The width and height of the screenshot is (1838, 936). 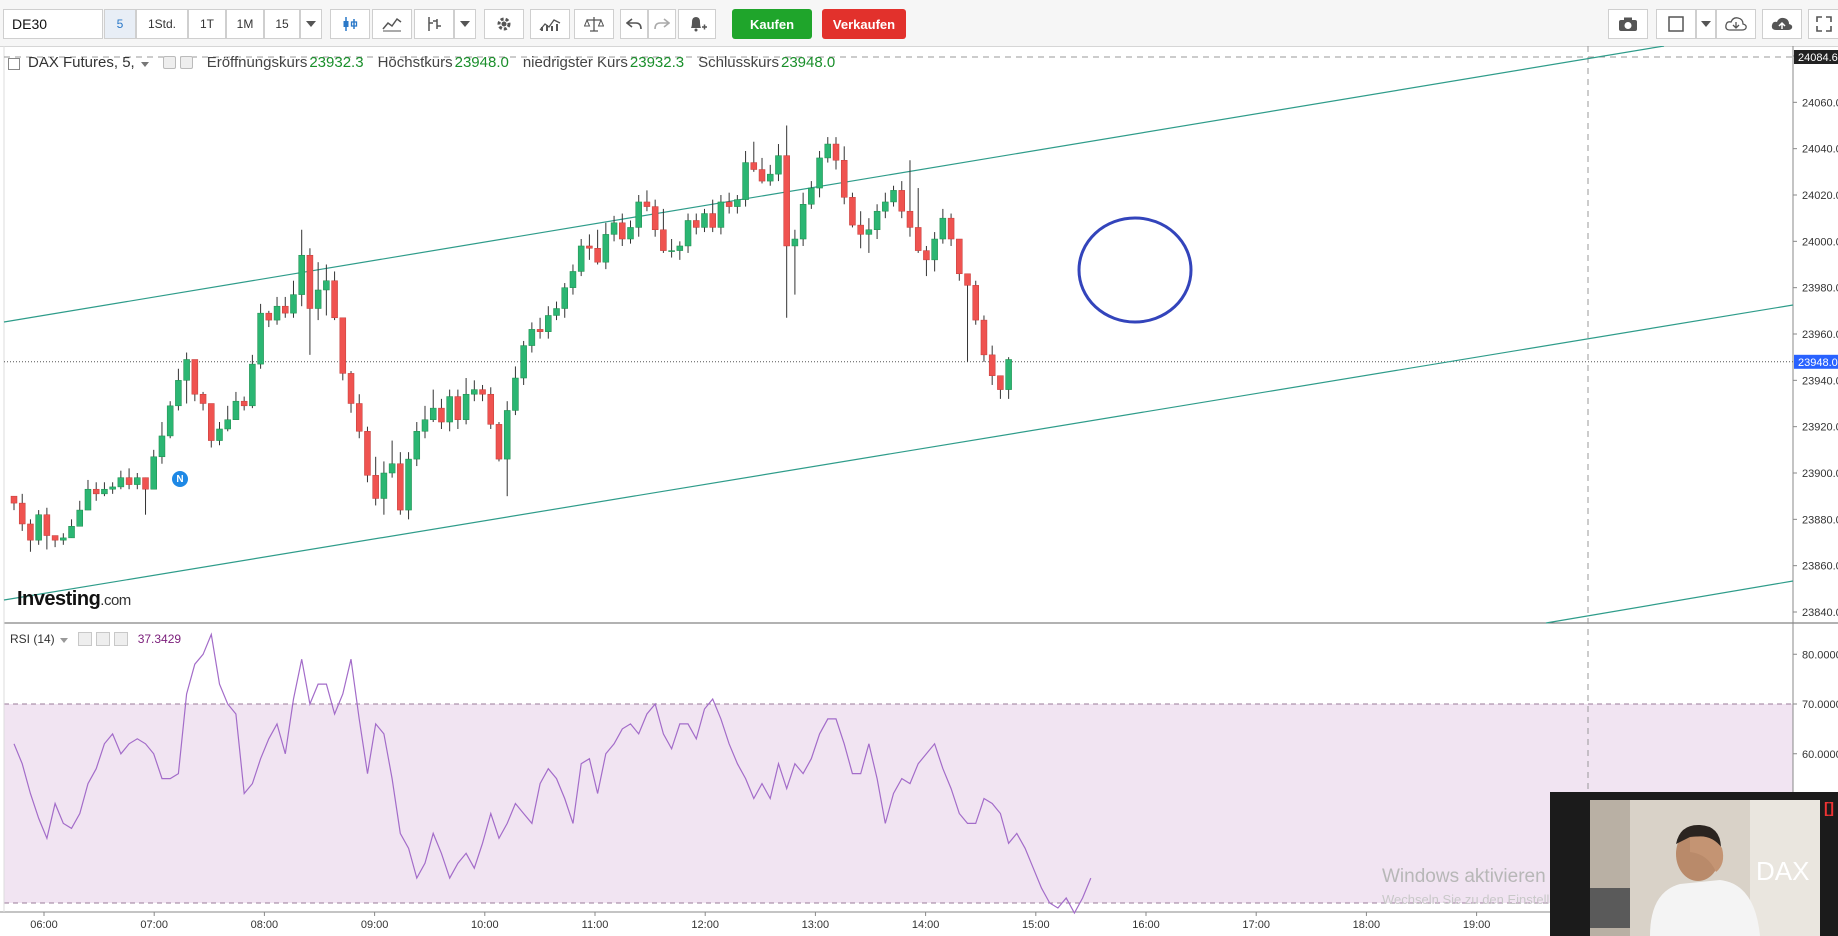 What do you see at coordinates (1820, 474) in the screenshot?
I see `price-tick-label: 23900.0` at bounding box center [1820, 474].